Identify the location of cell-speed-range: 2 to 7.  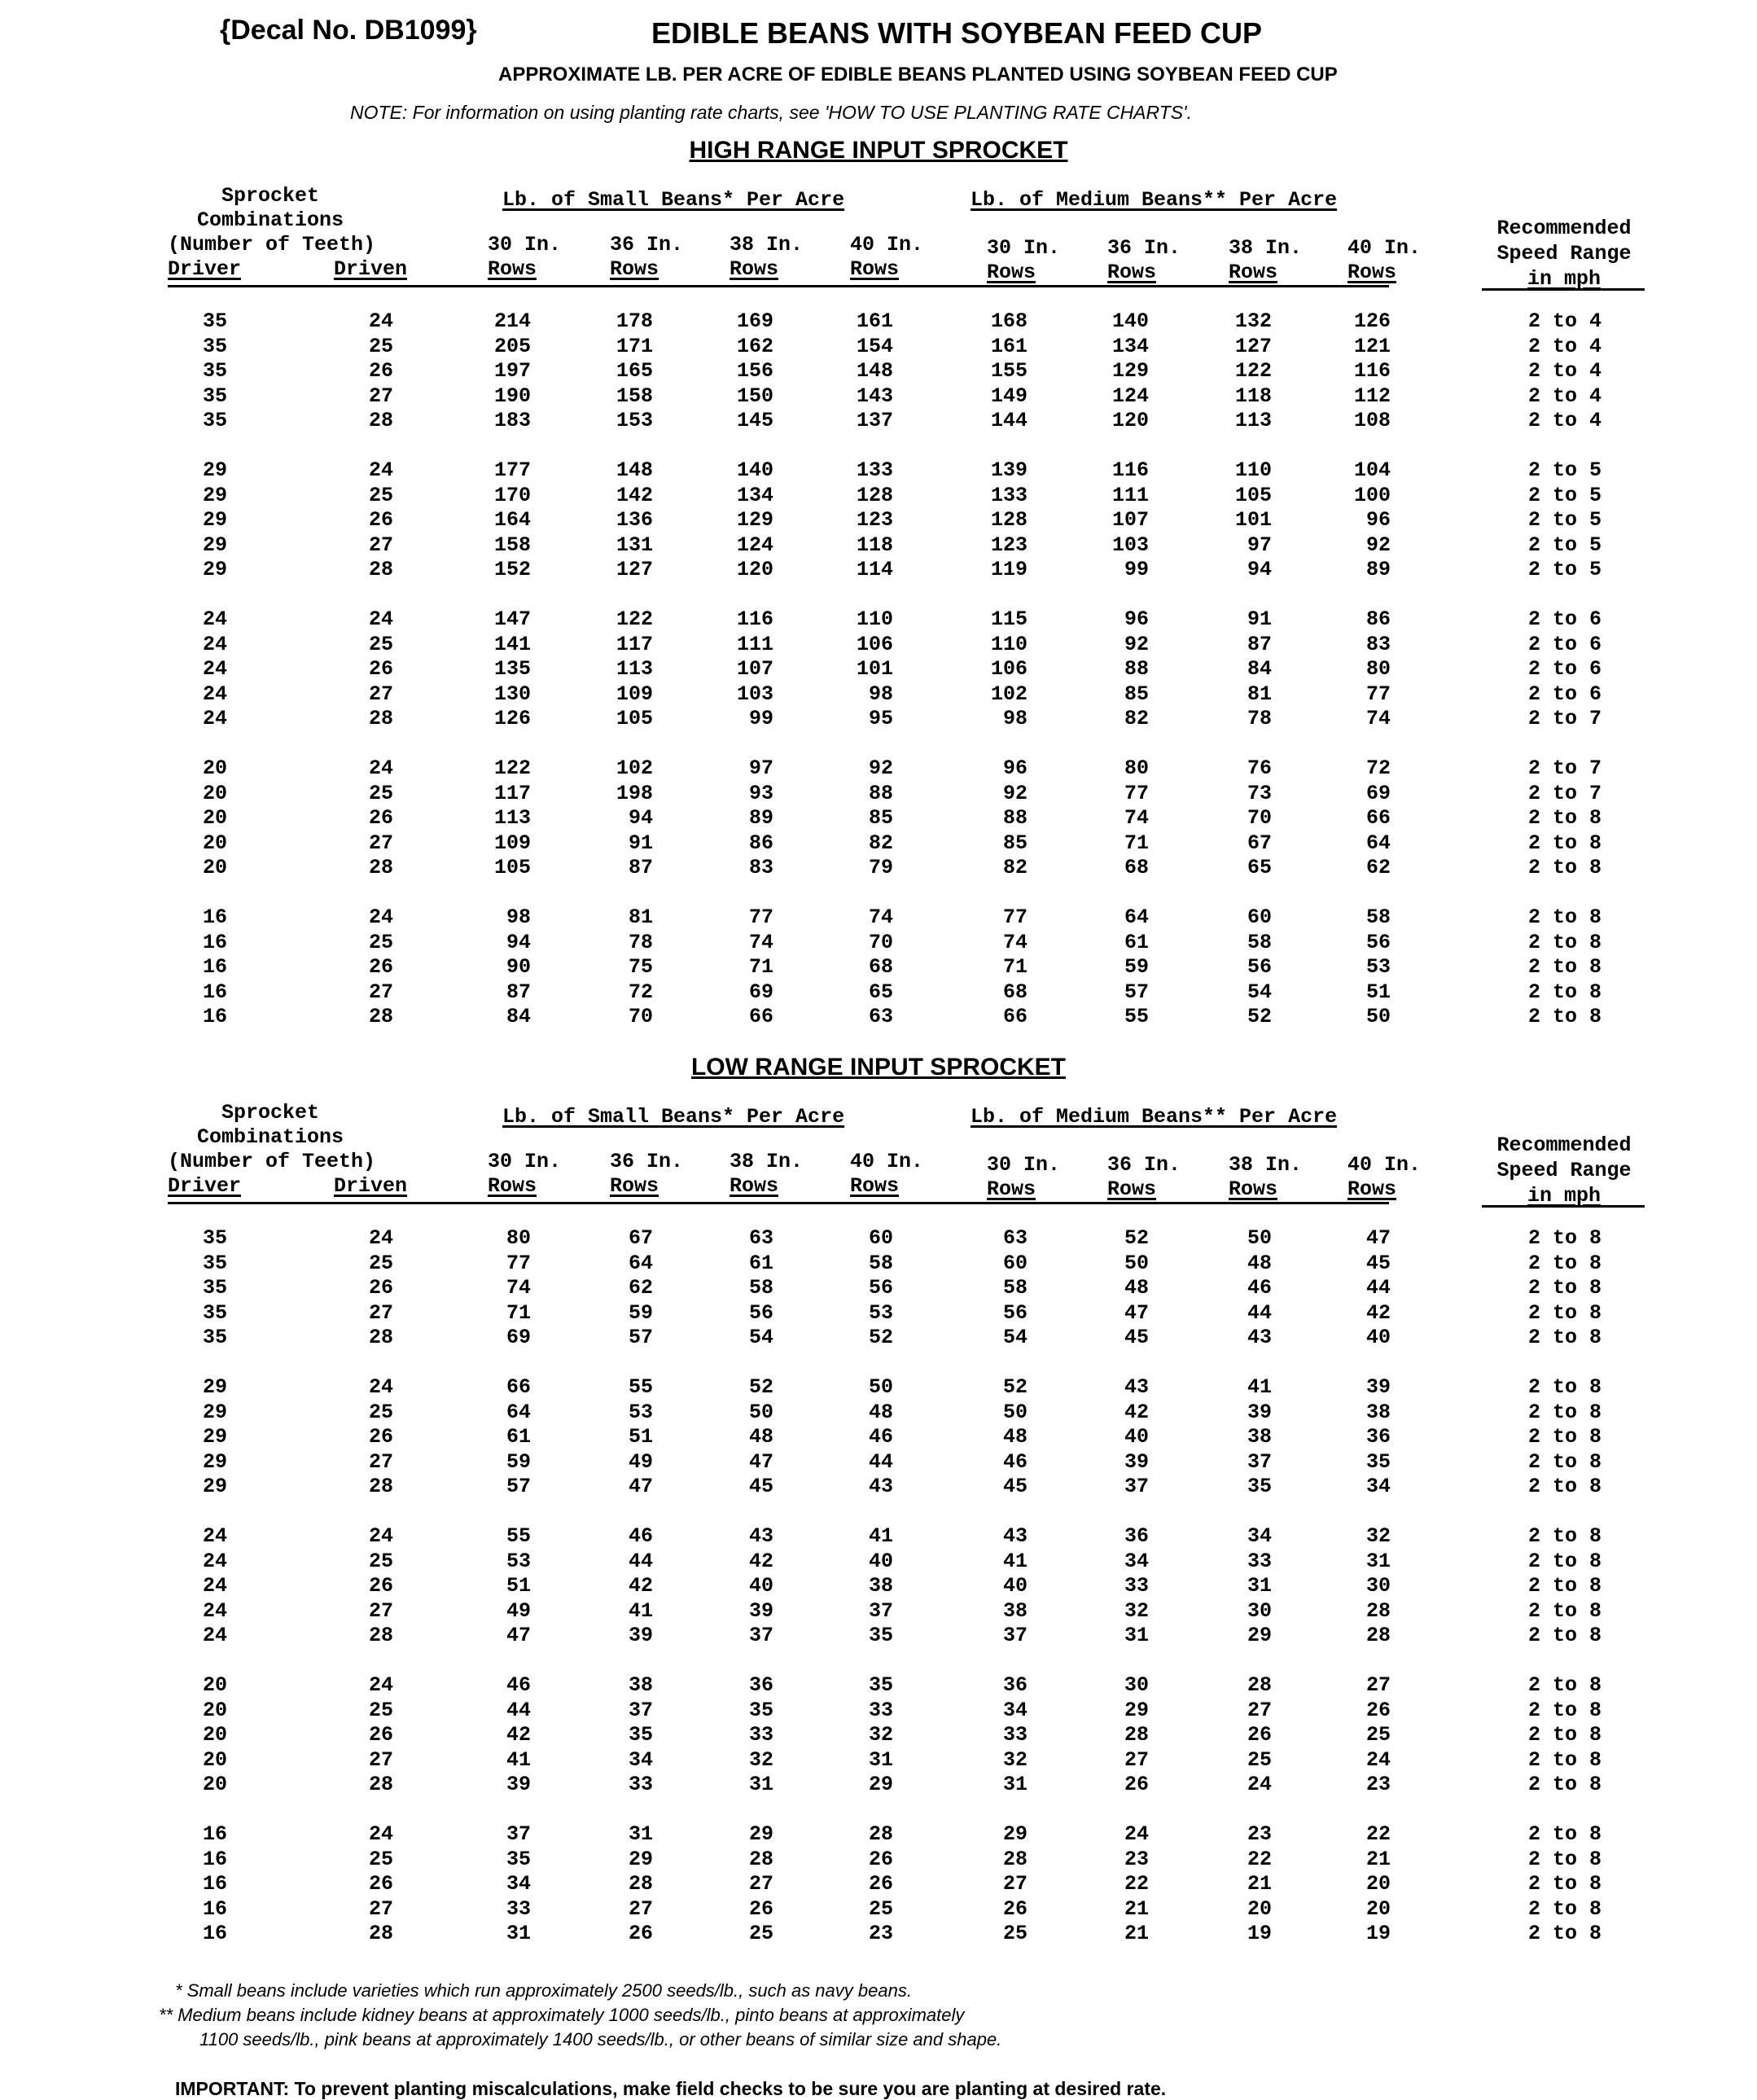
(1564, 793).